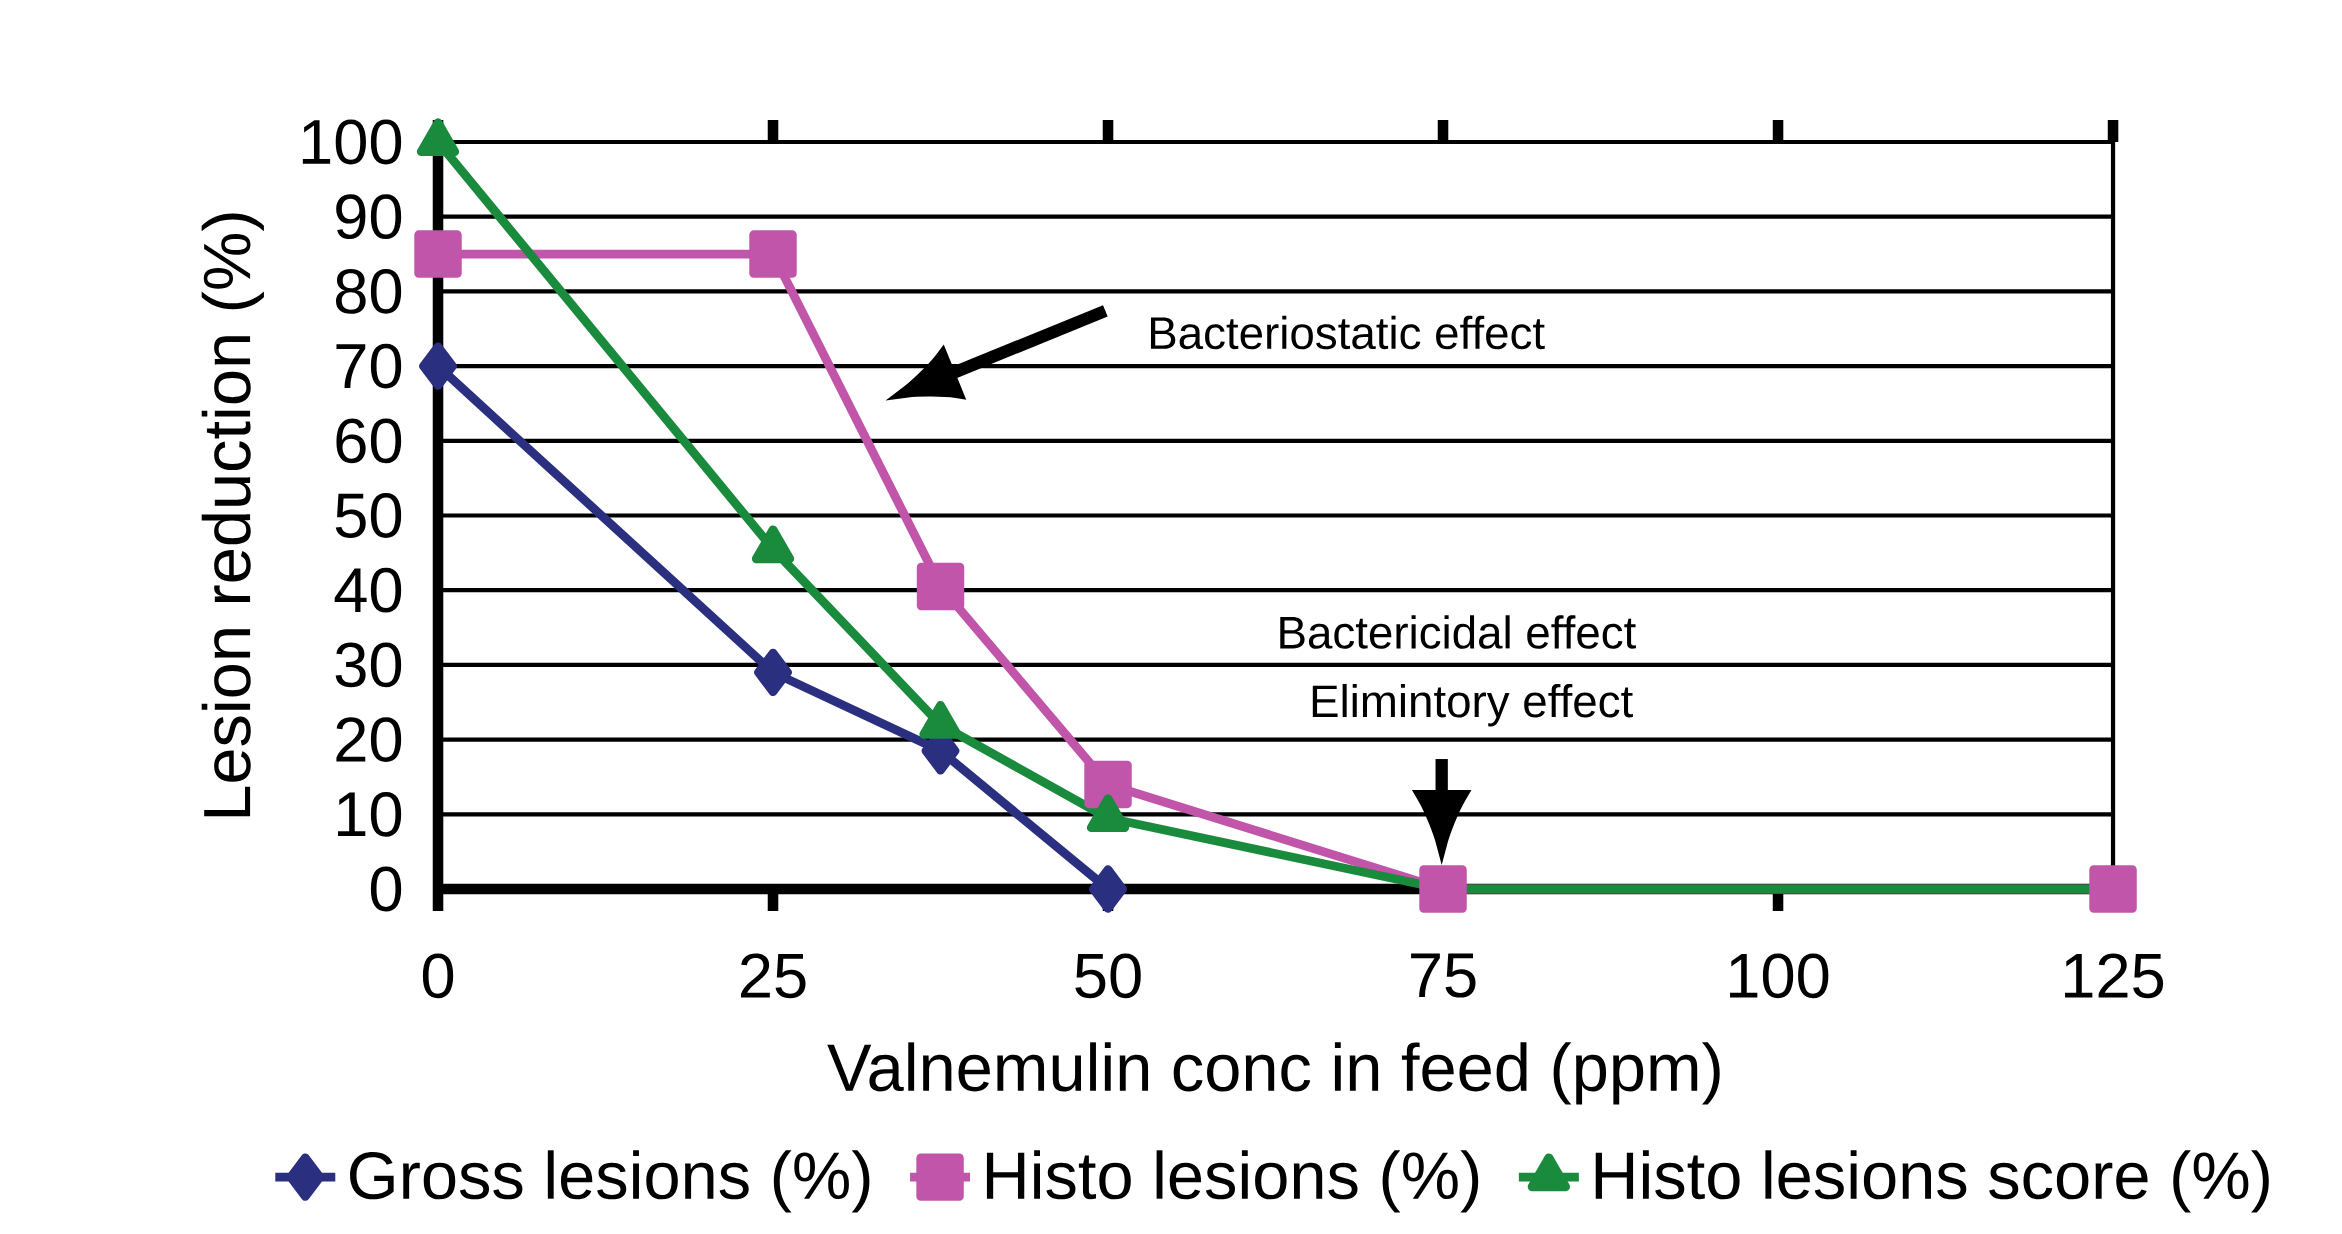 The width and height of the screenshot is (2342, 1234). What do you see at coordinates (232, 515) in the screenshot?
I see `y-axis-title: Lesion reduction (%)` at bounding box center [232, 515].